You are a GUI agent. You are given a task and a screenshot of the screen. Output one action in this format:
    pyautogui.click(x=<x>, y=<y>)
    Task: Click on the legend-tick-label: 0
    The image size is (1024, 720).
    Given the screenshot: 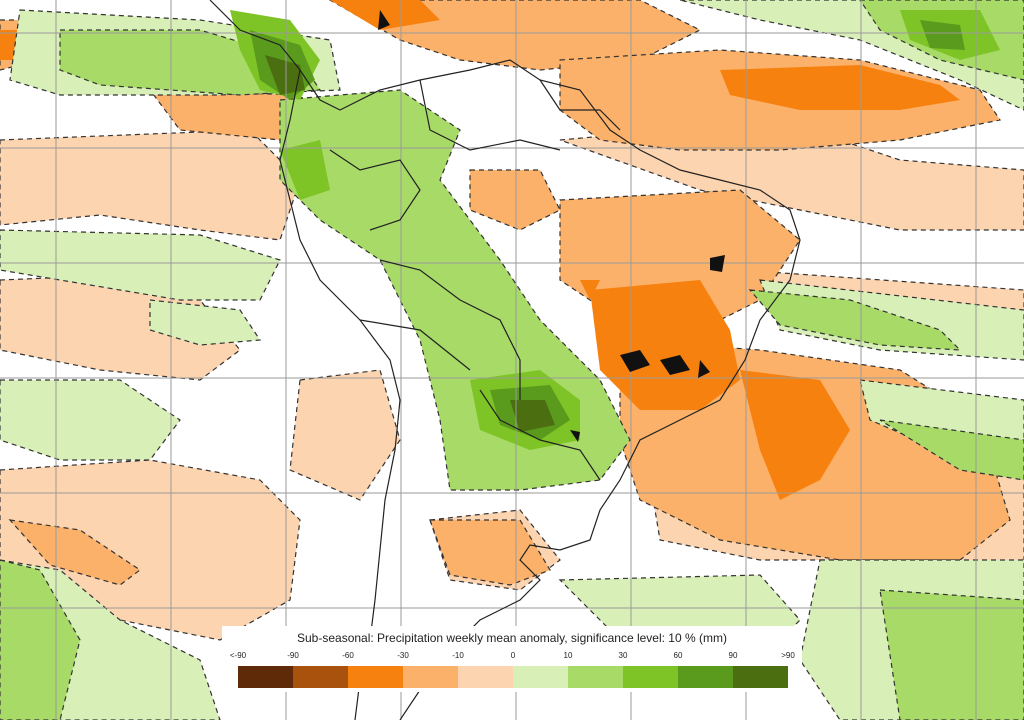 What is the action you would take?
    pyautogui.click(x=513, y=655)
    